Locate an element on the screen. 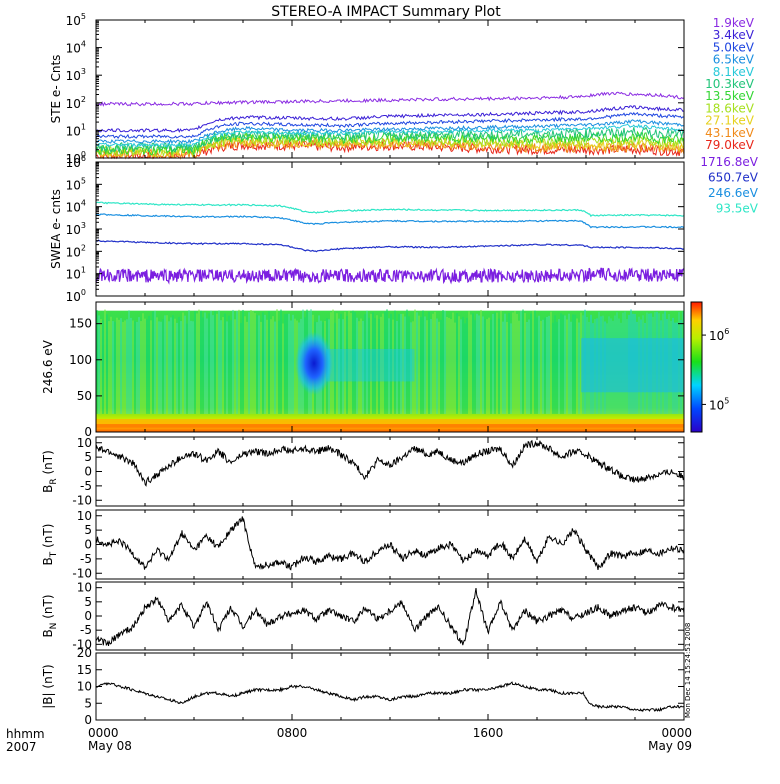 The image size is (780, 784). spectrogram-low-band-core is located at coordinates (390, 426).